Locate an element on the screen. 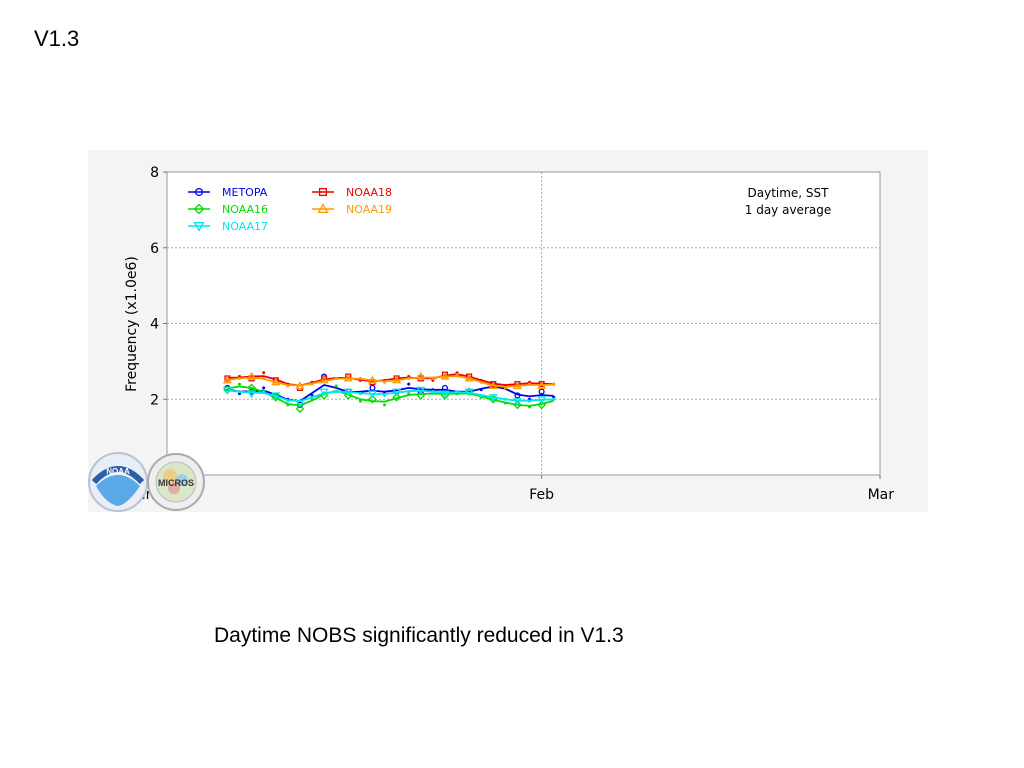 The width and height of the screenshot is (1024, 768). legend-item-noaa19: NOAA19 is located at coordinates (352, 209).